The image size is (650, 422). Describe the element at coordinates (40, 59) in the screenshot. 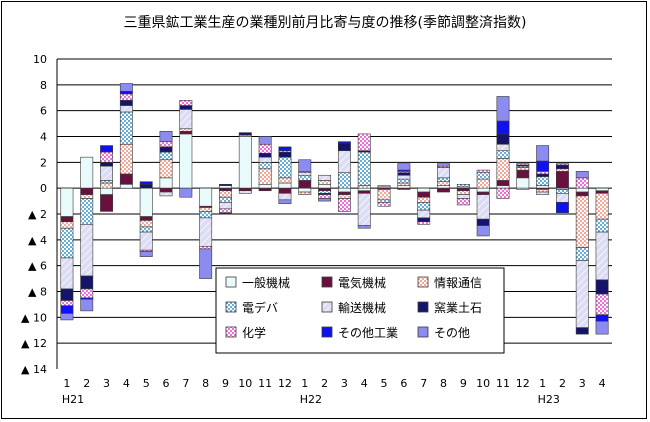

I see `y-tick-label: 10` at that location.